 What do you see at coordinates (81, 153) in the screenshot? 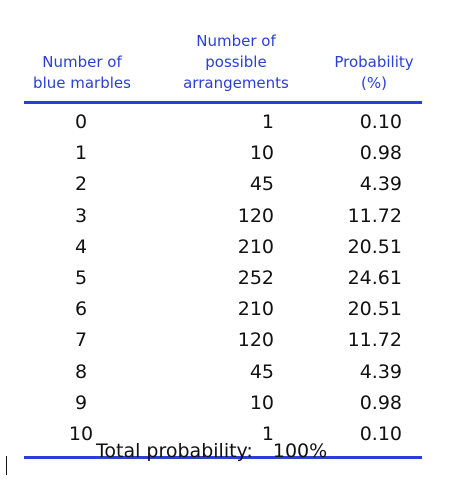
I see `cell-blue-marbles: 1` at bounding box center [81, 153].